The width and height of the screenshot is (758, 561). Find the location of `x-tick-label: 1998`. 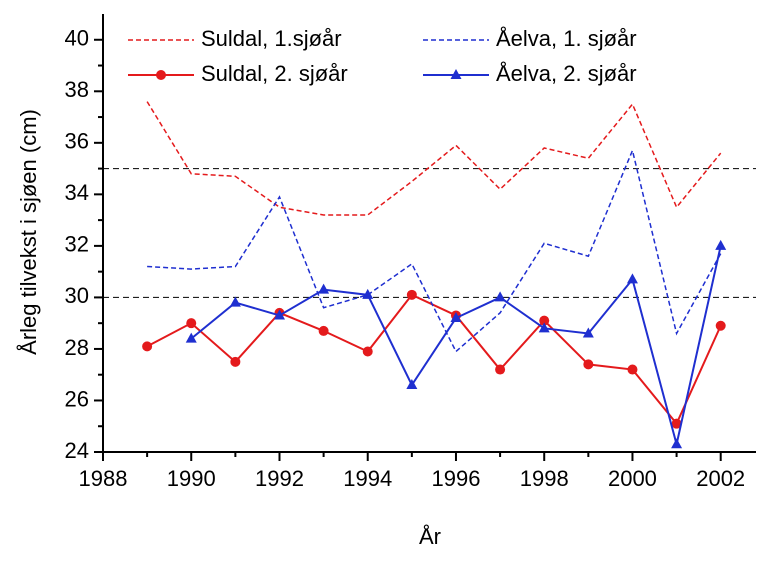

x-tick-label: 1998 is located at coordinates (544, 478).